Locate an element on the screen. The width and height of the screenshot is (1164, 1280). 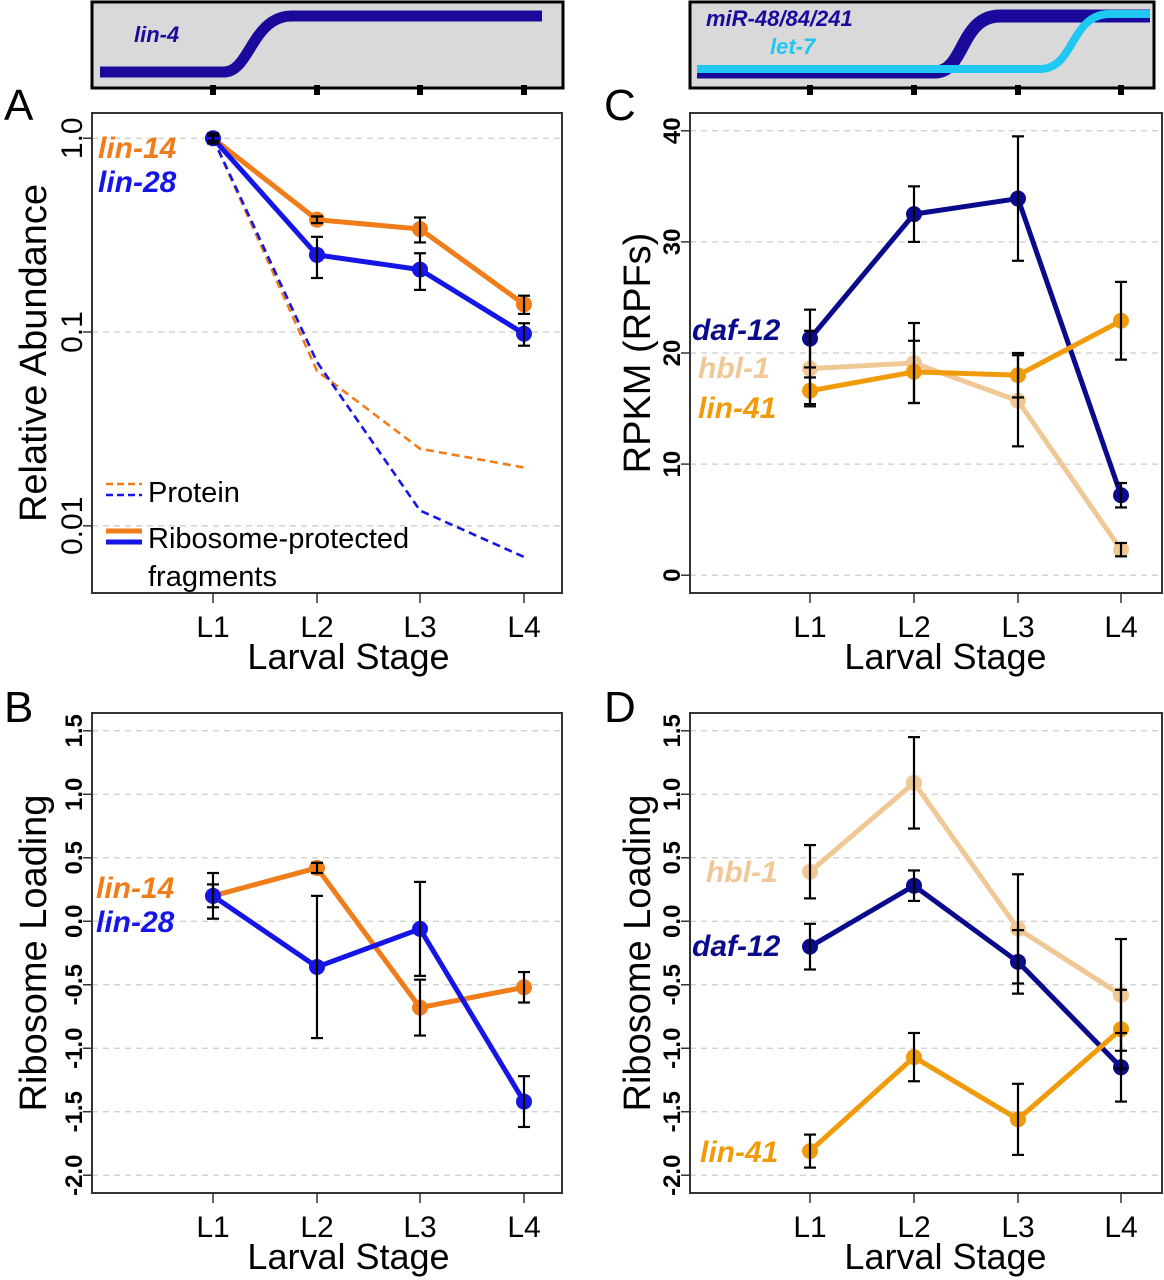
legend-label-rpf: Ribosome-protected is located at coordinates (278, 539).